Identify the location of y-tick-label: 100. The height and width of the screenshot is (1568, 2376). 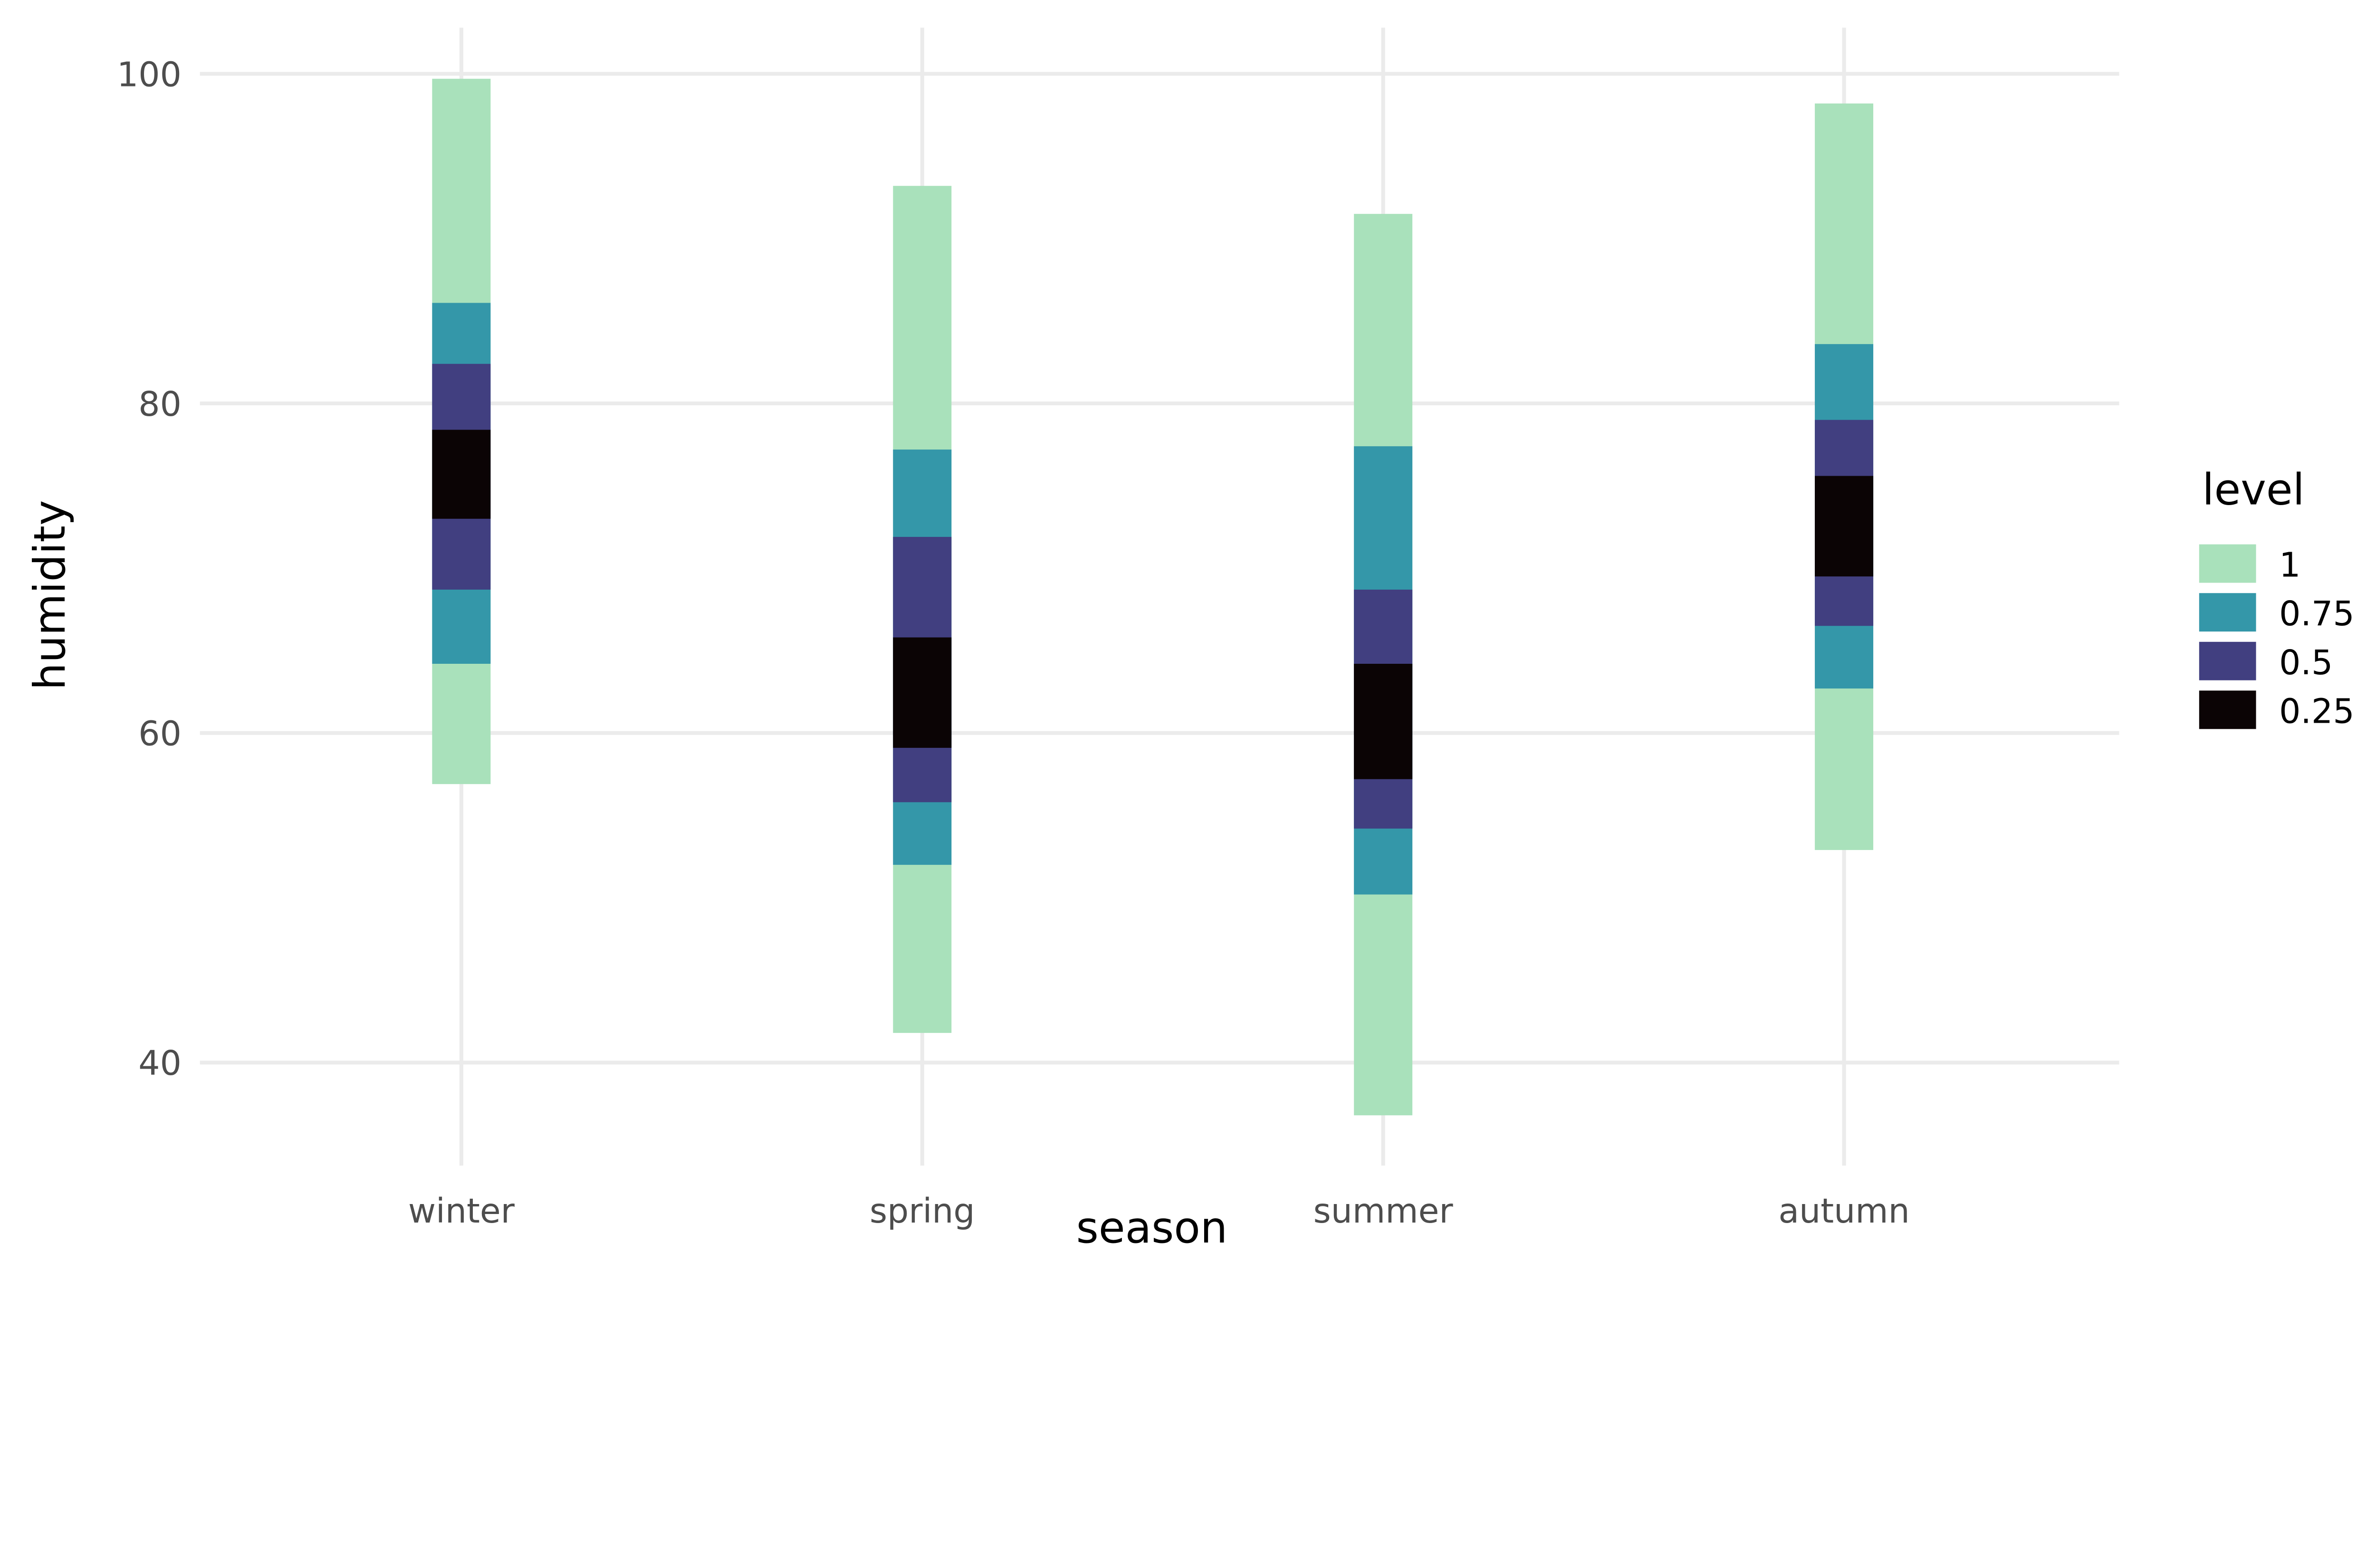
(149, 74).